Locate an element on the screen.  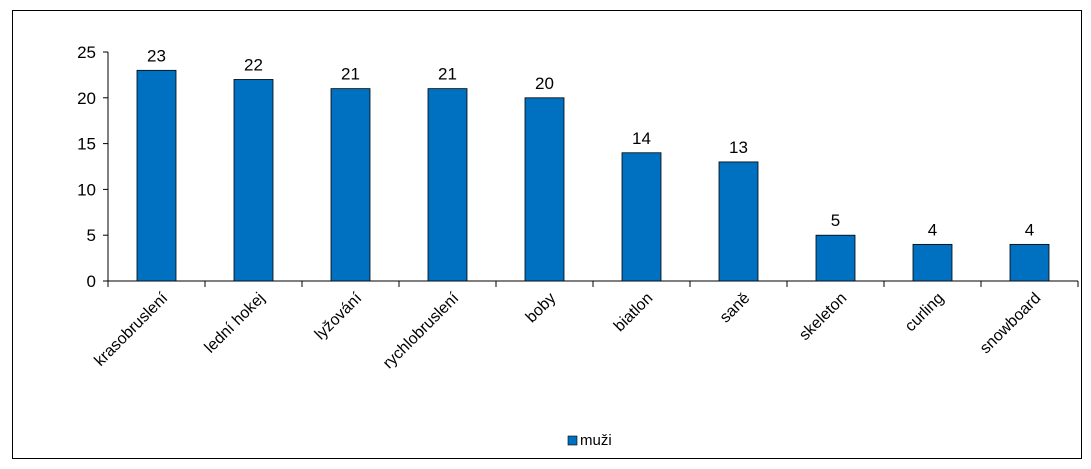
bar-value-label: 13 is located at coordinates (738, 147).